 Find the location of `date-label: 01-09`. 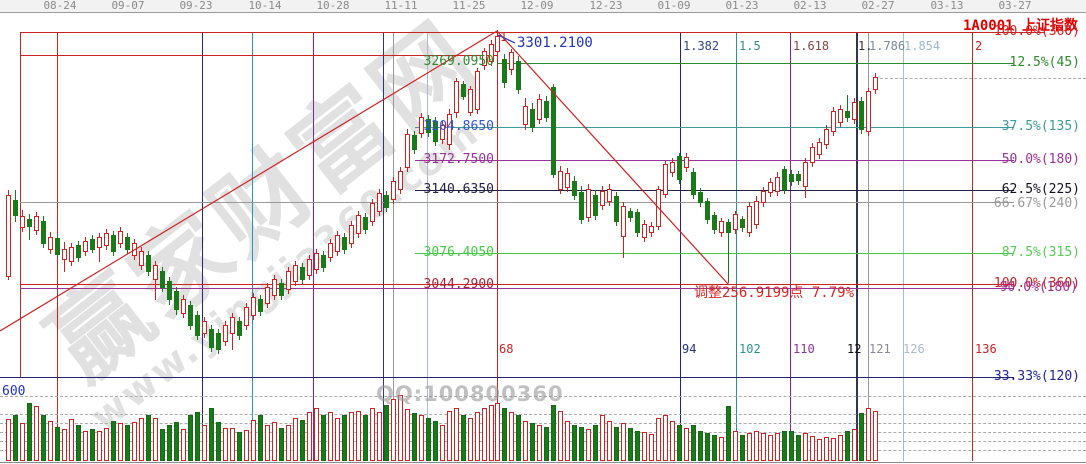

date-label: 01-09 is located at coordinates (674, 6).